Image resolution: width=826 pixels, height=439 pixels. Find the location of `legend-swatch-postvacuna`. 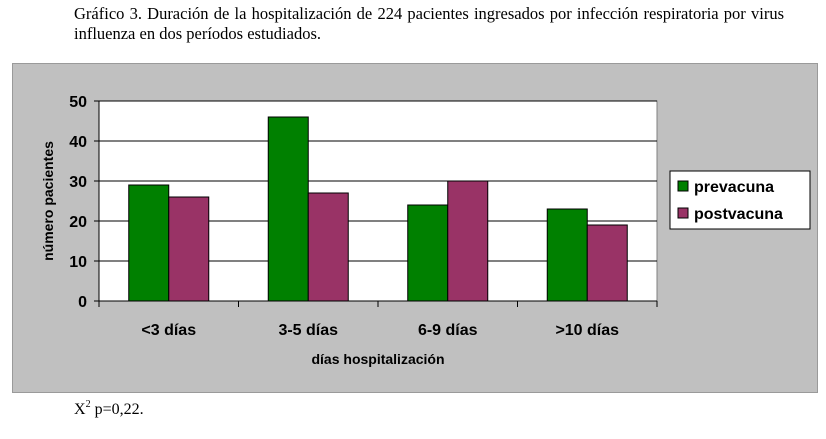

legend-swatch-postvacuna is located at coordinates (683, 213).